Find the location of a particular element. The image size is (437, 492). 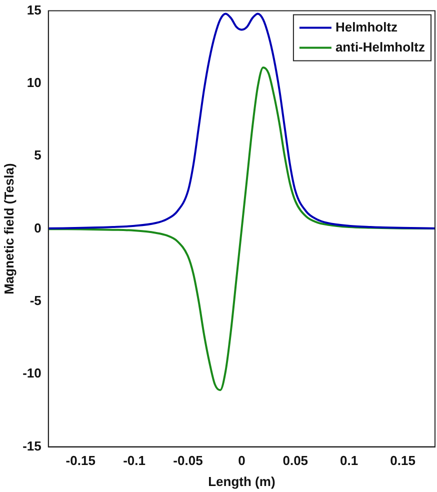

y-tick-label: -10 is located at coordinates (32, 373).